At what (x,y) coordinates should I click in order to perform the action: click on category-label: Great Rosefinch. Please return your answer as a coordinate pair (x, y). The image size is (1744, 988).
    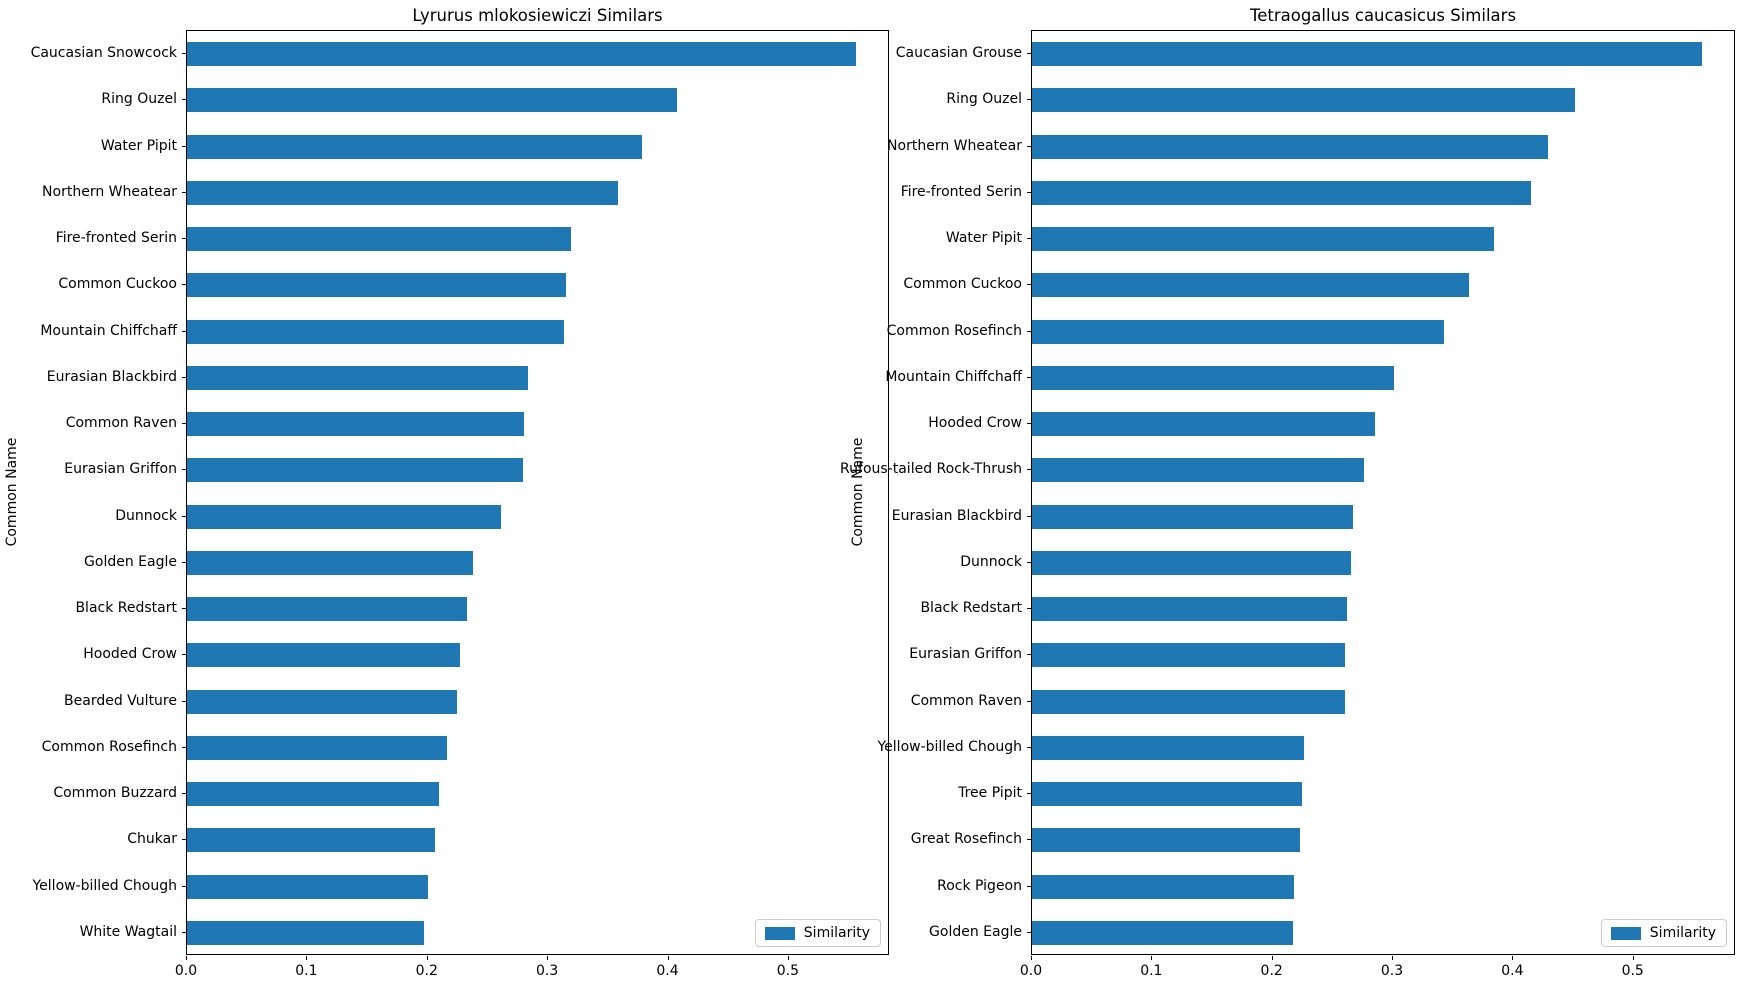
    Looking at the image, I should click on (966, 839).